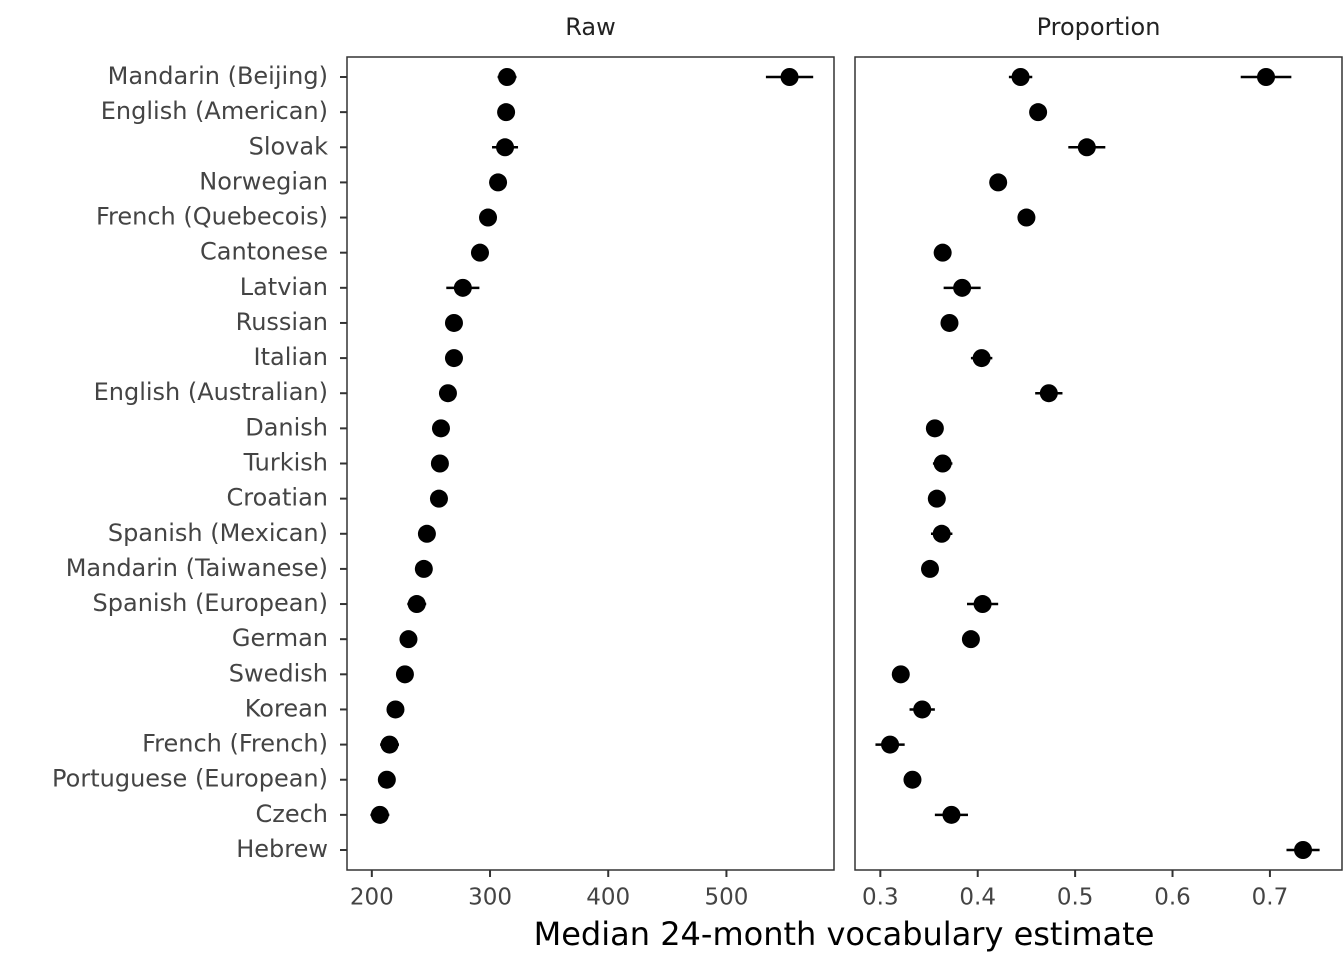  What do you see at coordinates (278, 673) in the screenshot?
I see `y-tick-label: Swedish` at bounding box center [278, 673].